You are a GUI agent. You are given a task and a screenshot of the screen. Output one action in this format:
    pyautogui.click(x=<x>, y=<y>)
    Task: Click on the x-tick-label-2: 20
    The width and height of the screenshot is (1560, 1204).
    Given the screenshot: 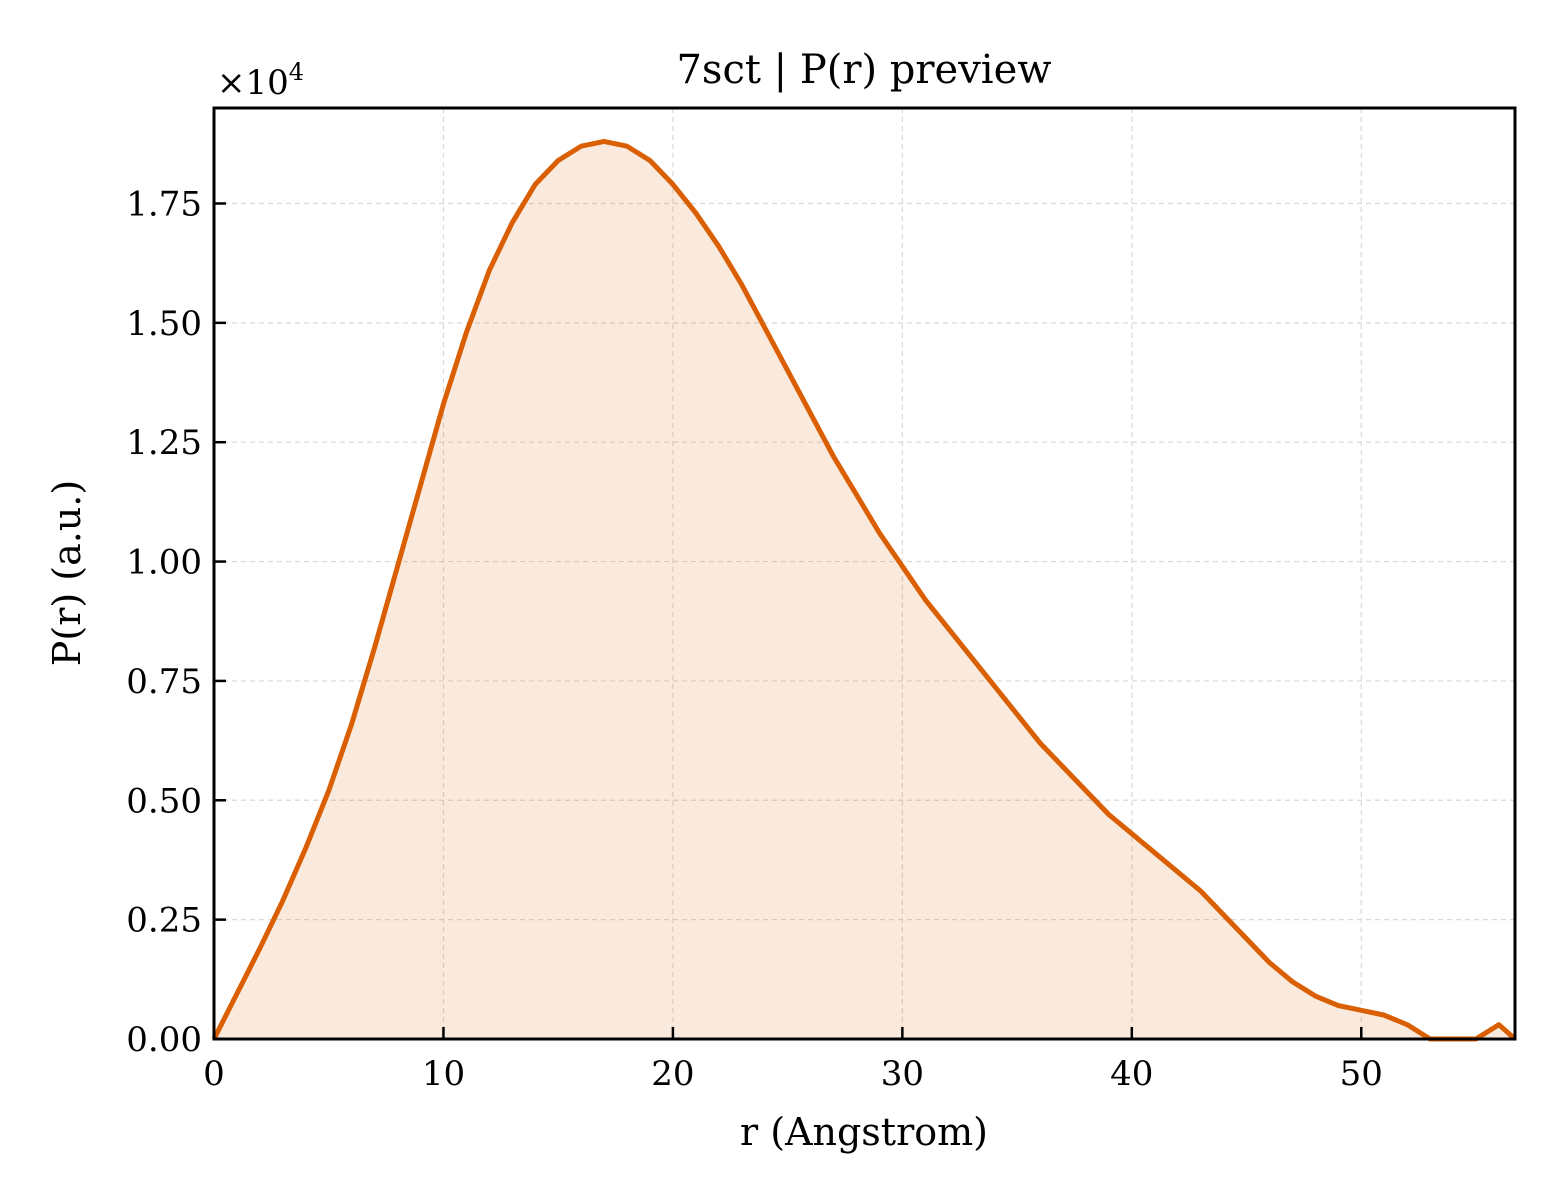 What is the action you would take?
    pyautogui.click(x=672, y=1074)
    